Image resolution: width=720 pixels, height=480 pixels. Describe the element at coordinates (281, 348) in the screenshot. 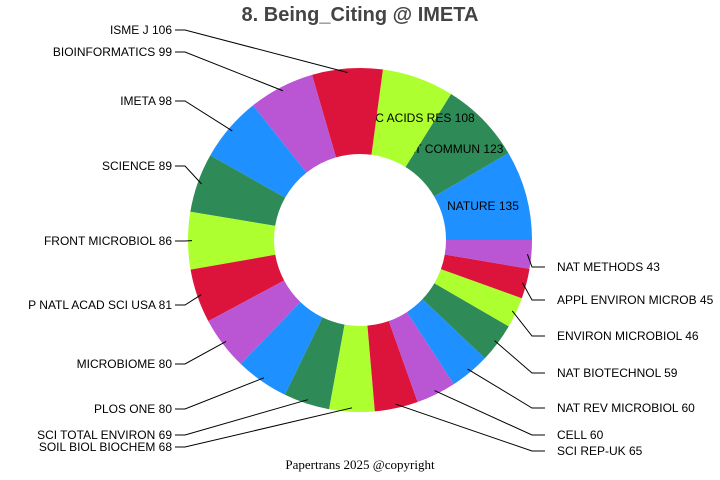

I see `slice-plos-one` at that location.